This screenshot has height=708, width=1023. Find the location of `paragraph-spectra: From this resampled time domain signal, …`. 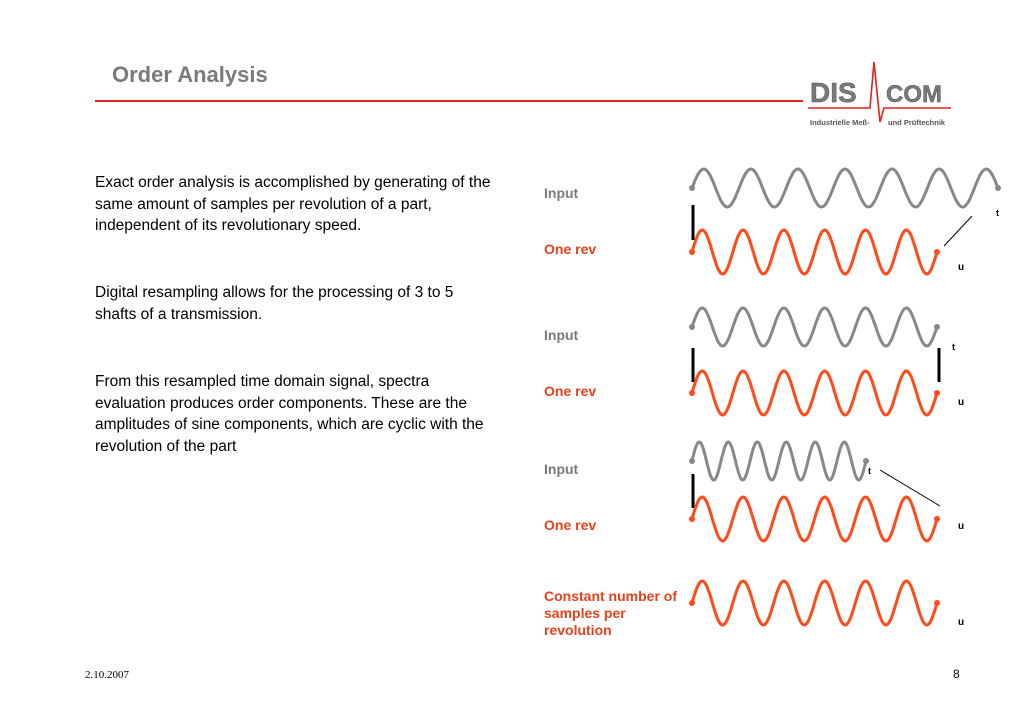

paragraph-spectra: From this resampled time domain signal, … is located at coordinates (289, 414).